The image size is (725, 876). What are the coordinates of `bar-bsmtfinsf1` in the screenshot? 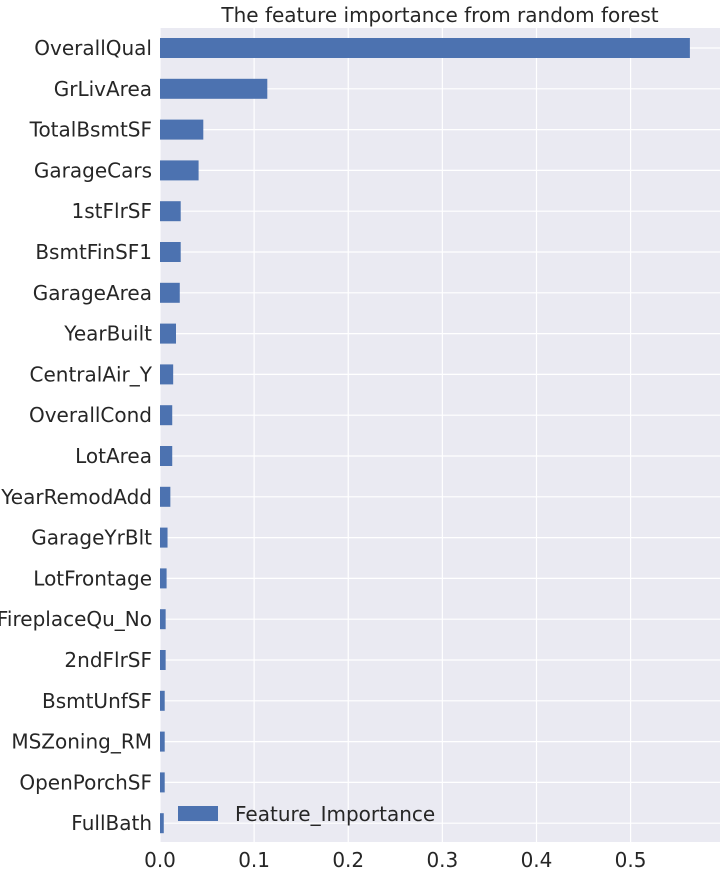 It's located at (170, 252).